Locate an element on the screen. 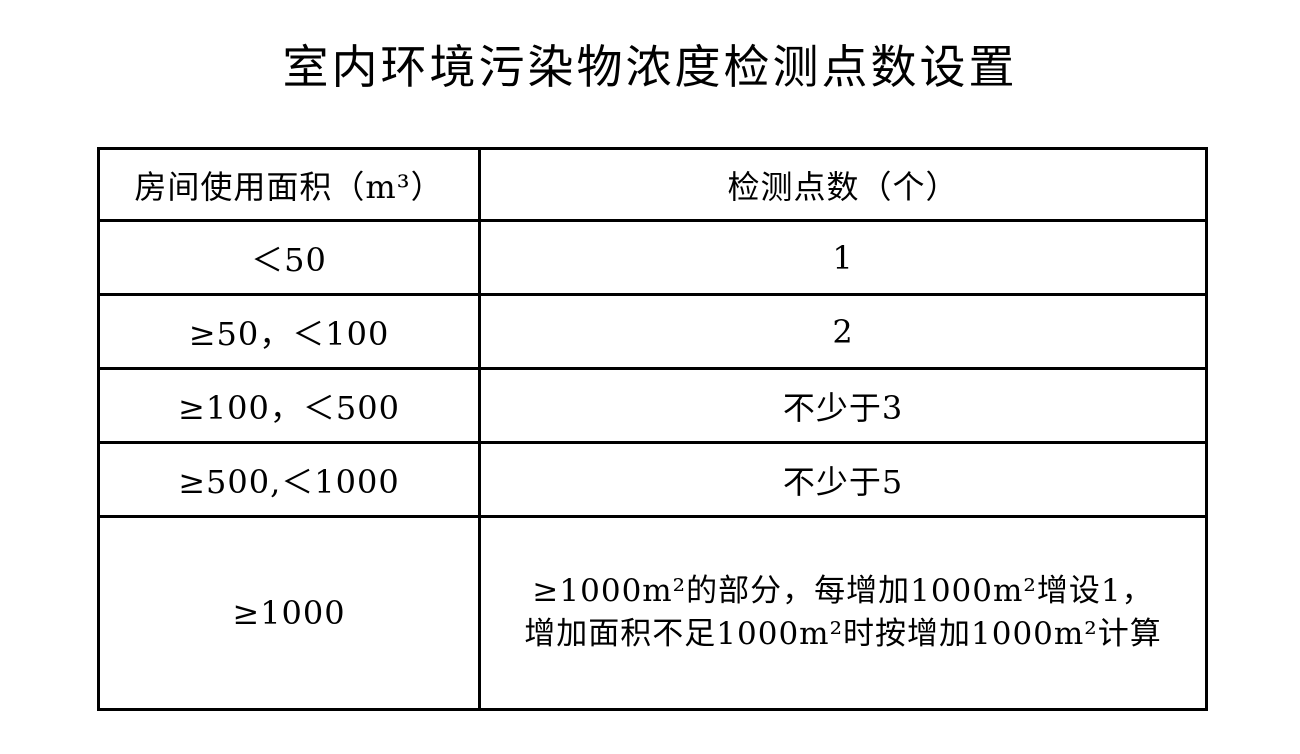  table-row: ＜50 1 is located at coordinates (652, 257).